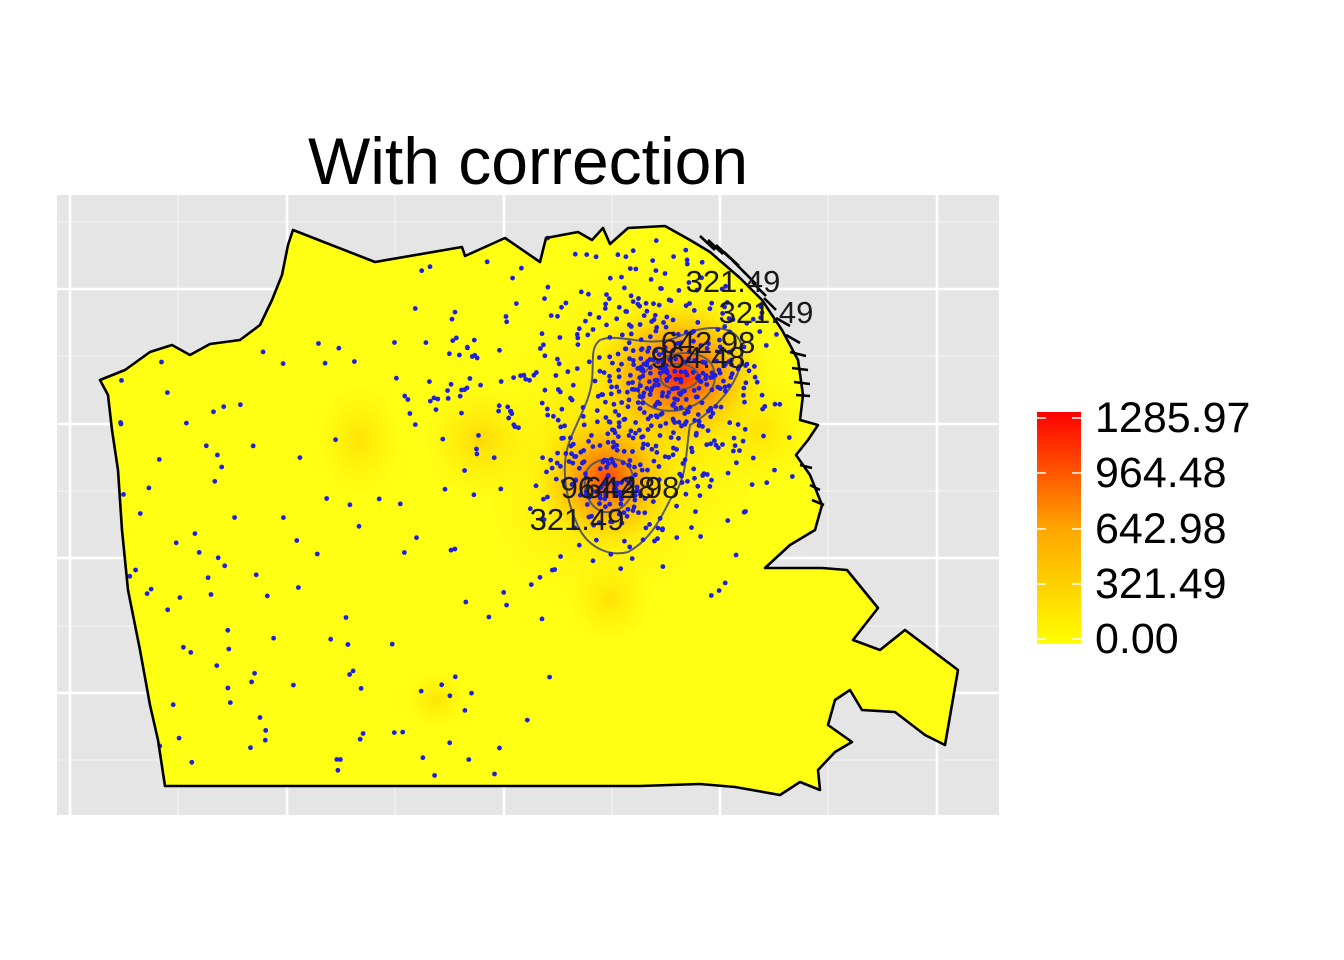  I want to click on contour-label: 964.48, so click(698, 357).